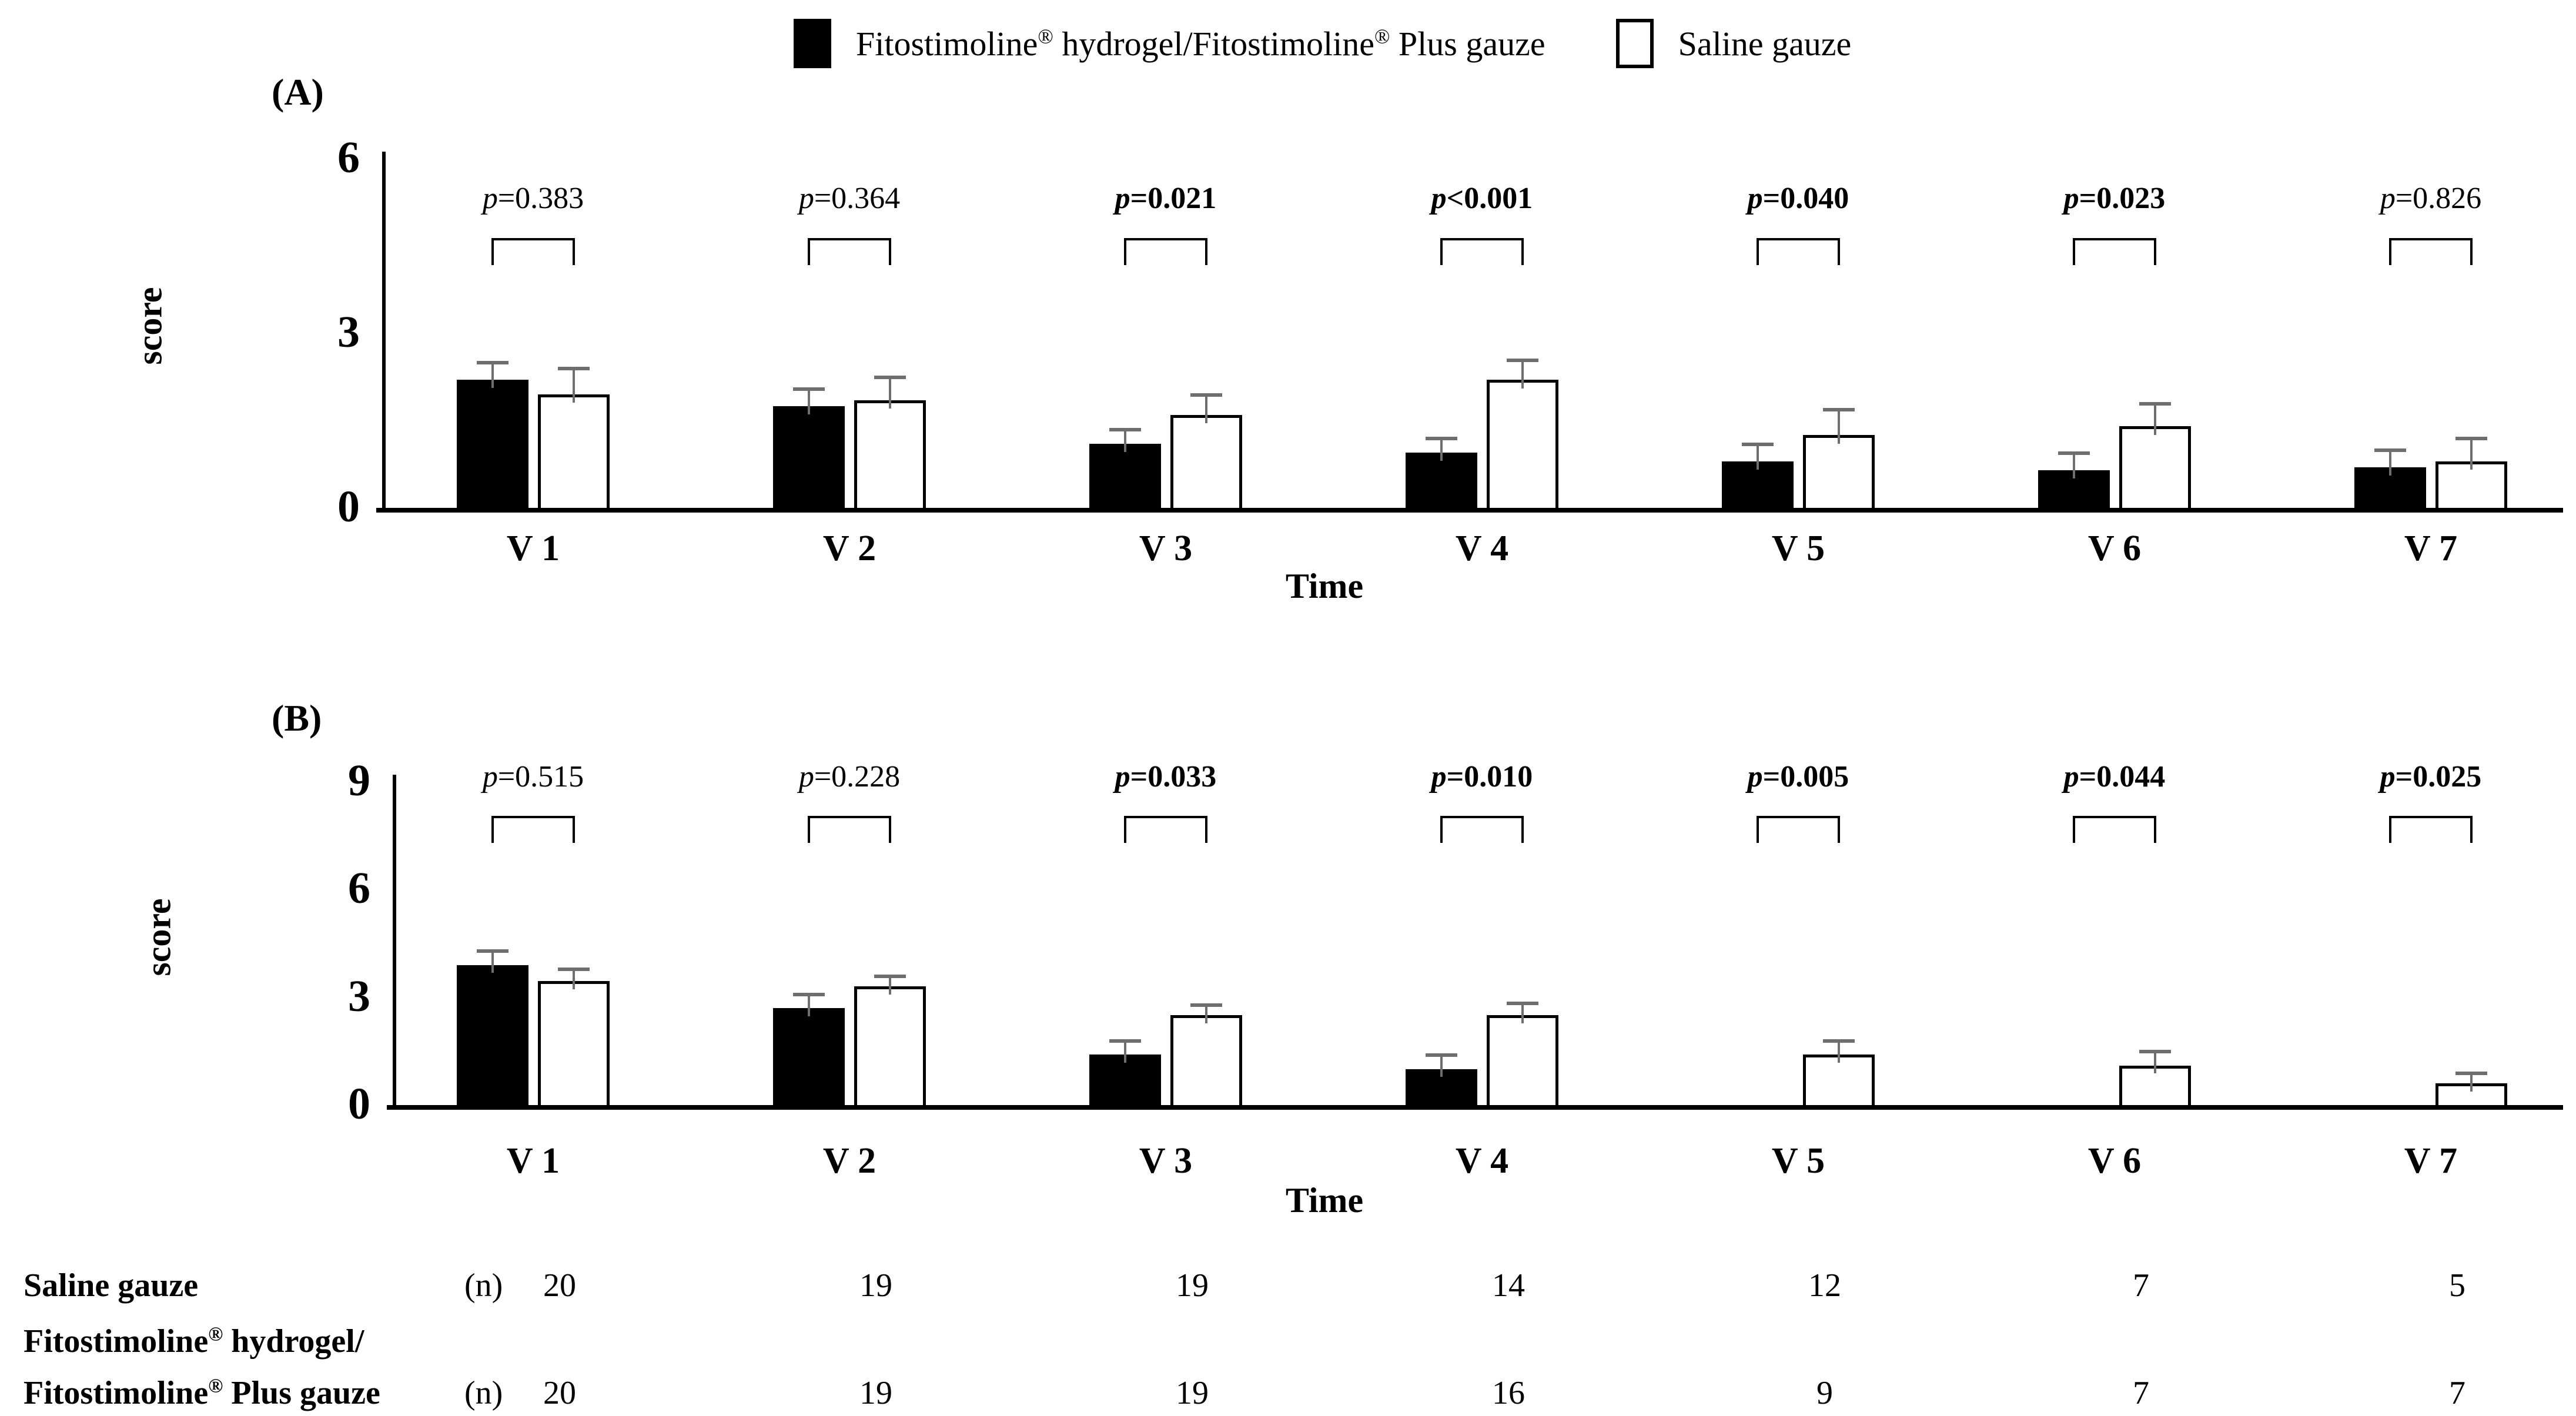  Describe the element at coordinates (849, 1161) in the screenshot. I see `x-tick-v2: V 2` at that location.